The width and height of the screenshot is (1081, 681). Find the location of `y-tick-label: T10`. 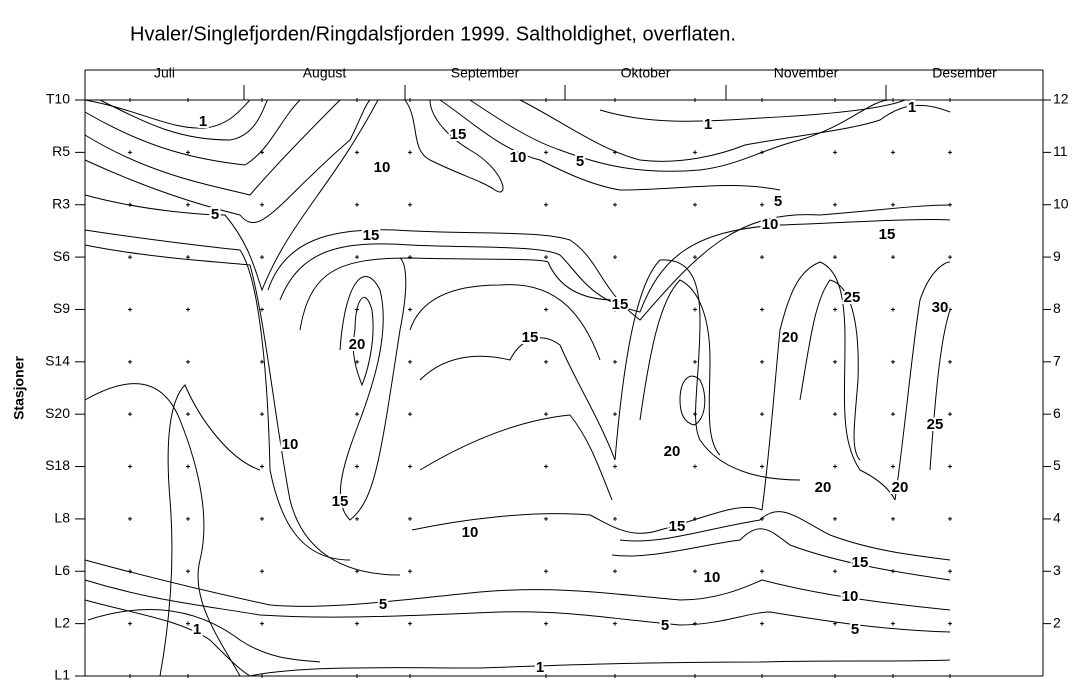

y-tick-label: T10 is located at coordinates (58, 99).